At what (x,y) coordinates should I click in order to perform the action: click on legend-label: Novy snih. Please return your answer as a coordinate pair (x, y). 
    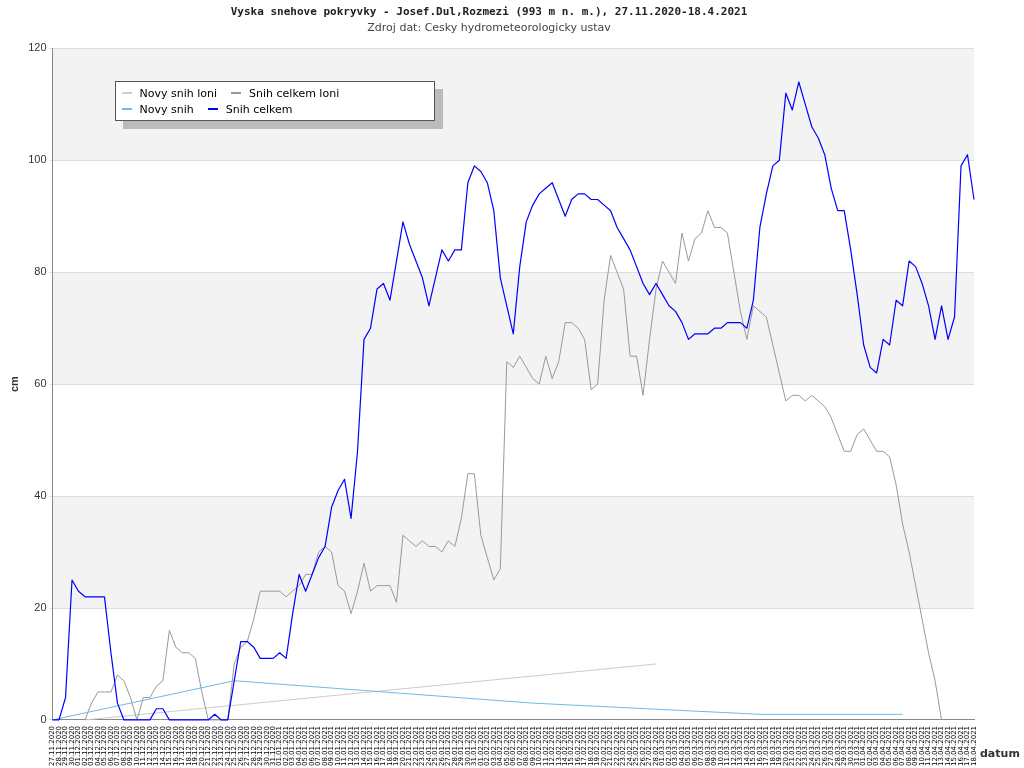
    Looking at the image, I should click on (166, 109).